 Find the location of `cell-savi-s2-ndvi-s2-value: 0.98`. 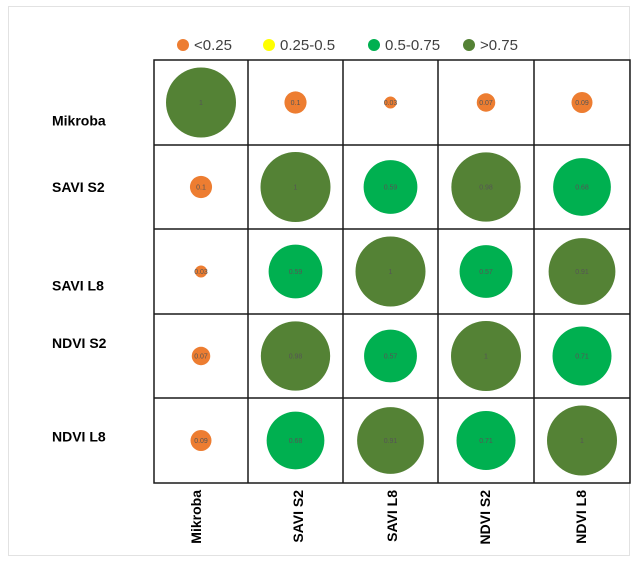

cell-savi-s2-ndvi-s2-value: 0.98 is located at coordinates (486, 188).